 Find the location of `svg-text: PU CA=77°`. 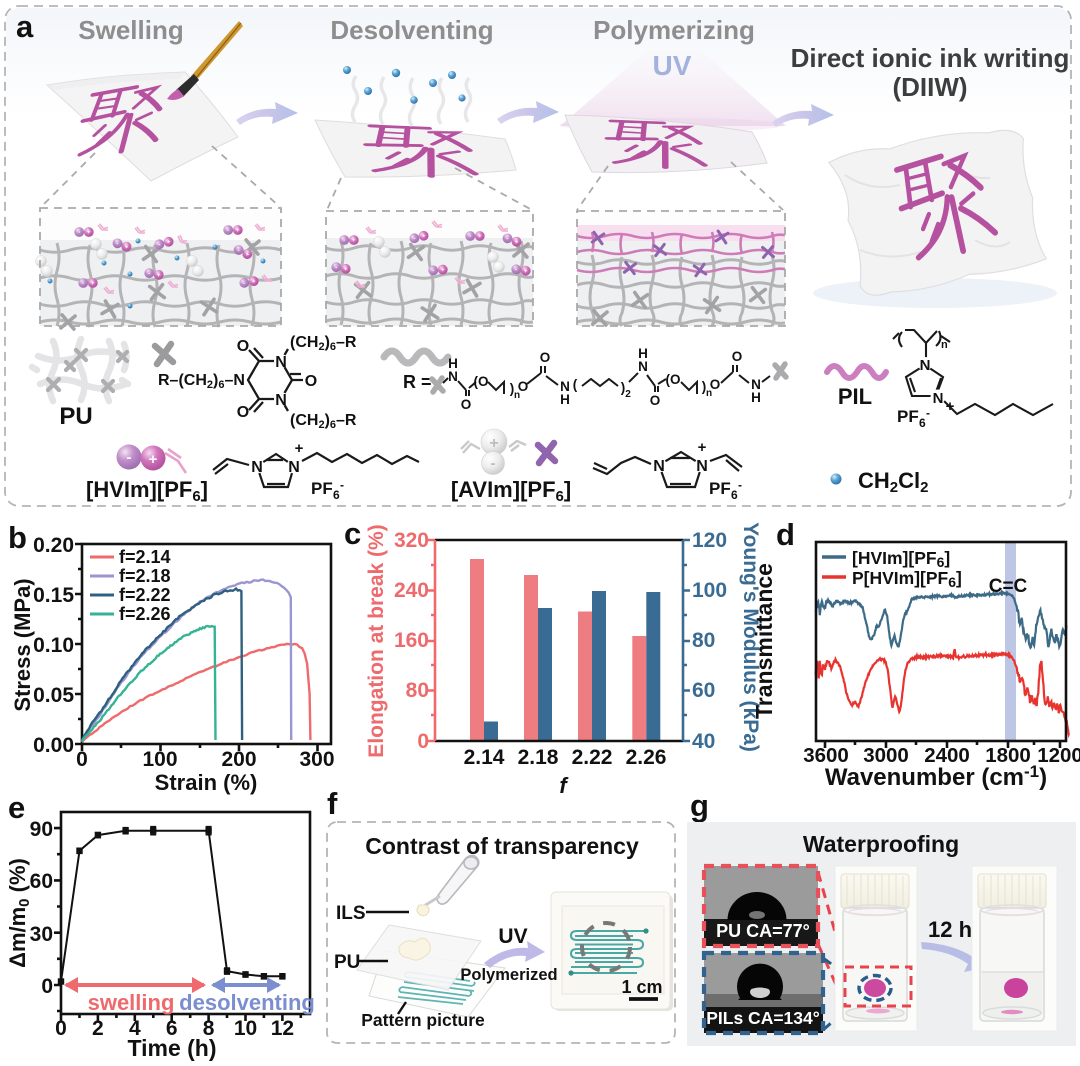

svg-text: PU CA=77° is located at coordinates (763, 931).